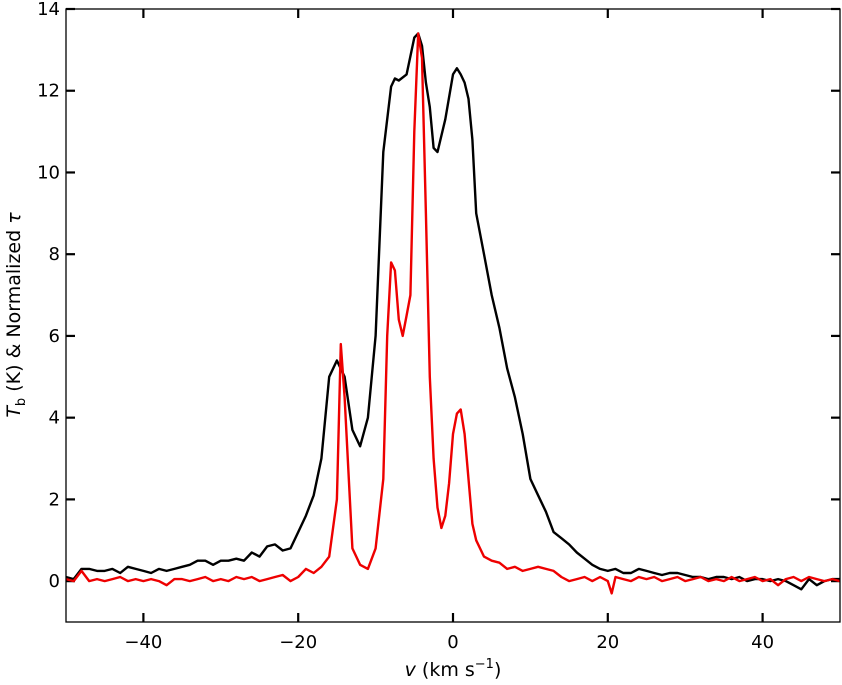 The height and width of the screenshot is (685, 842). Describe the element at coordinates (48, 91) in the screenshot. I see `y-tick-label: 12` at that location.